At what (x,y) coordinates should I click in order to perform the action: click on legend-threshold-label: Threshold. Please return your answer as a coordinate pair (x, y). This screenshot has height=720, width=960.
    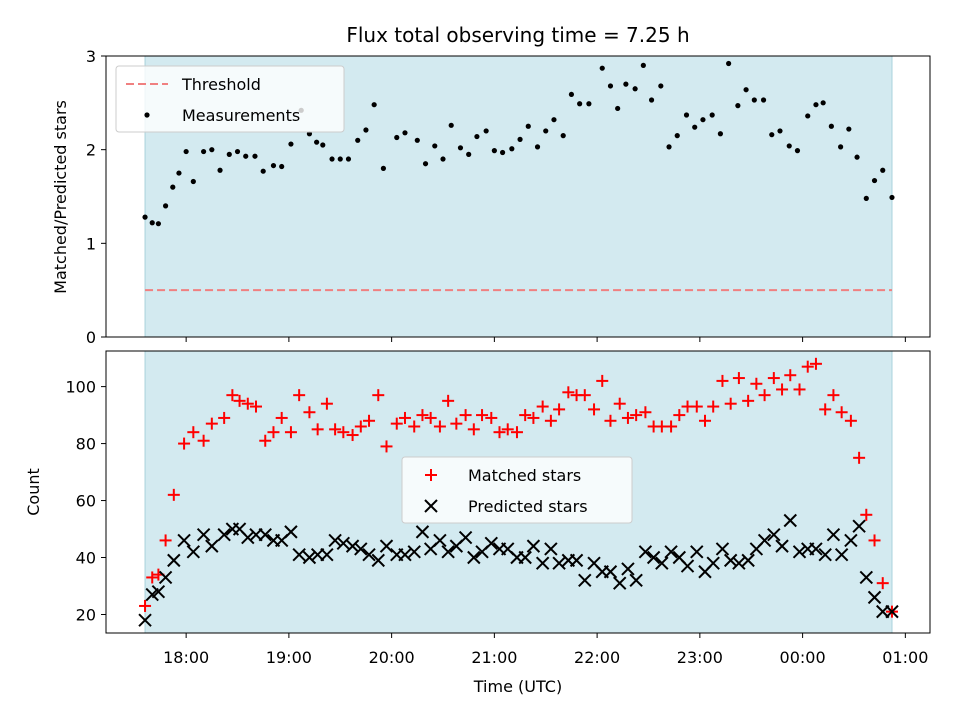
    Looking at the image, I should click on (221, 84).